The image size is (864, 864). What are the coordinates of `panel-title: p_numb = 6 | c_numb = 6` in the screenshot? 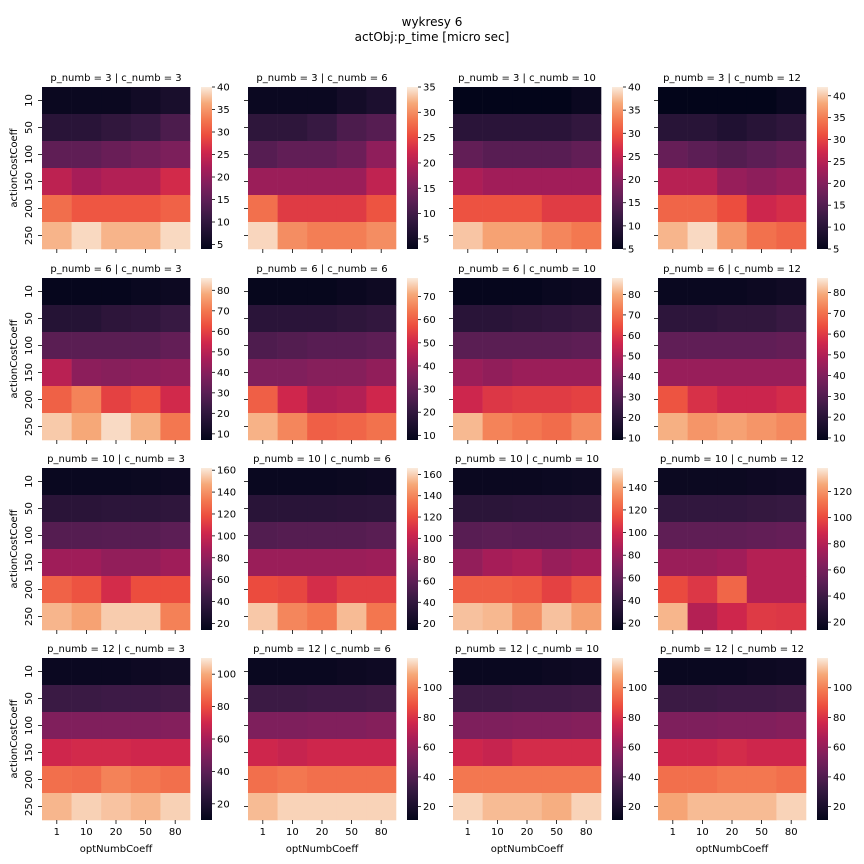 It's located at (321, 269).